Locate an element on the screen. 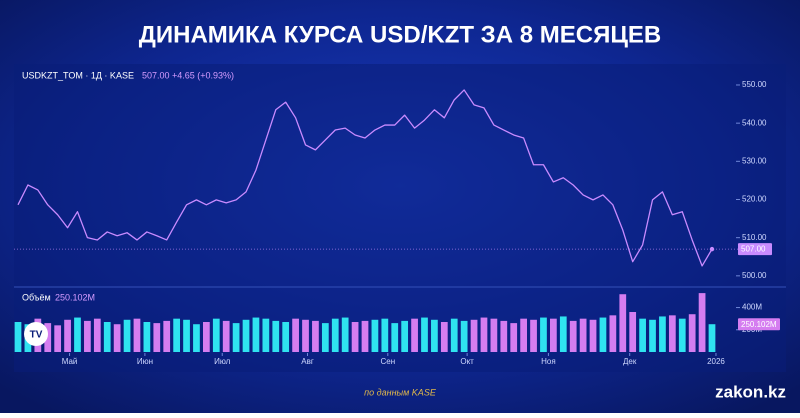 The width and height of the screenshot is (800, 418). svg-text: TV is located at coordinates (36, 335).